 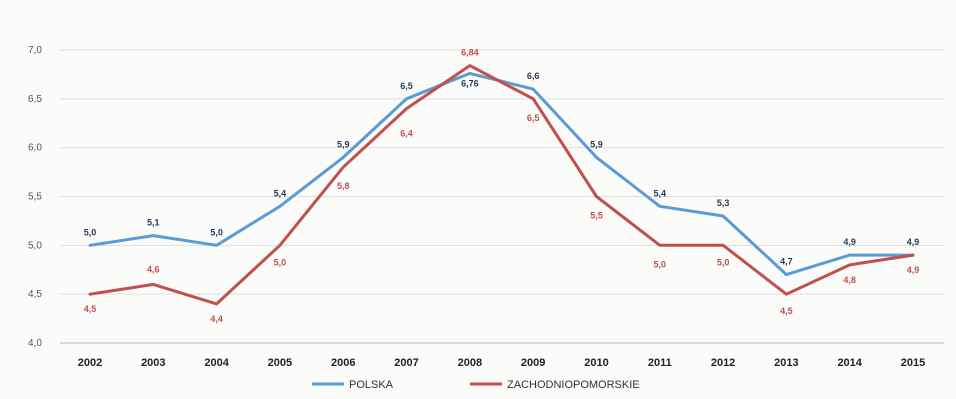 I want to click on data-label: 5,8, so click(x=343, y=186).